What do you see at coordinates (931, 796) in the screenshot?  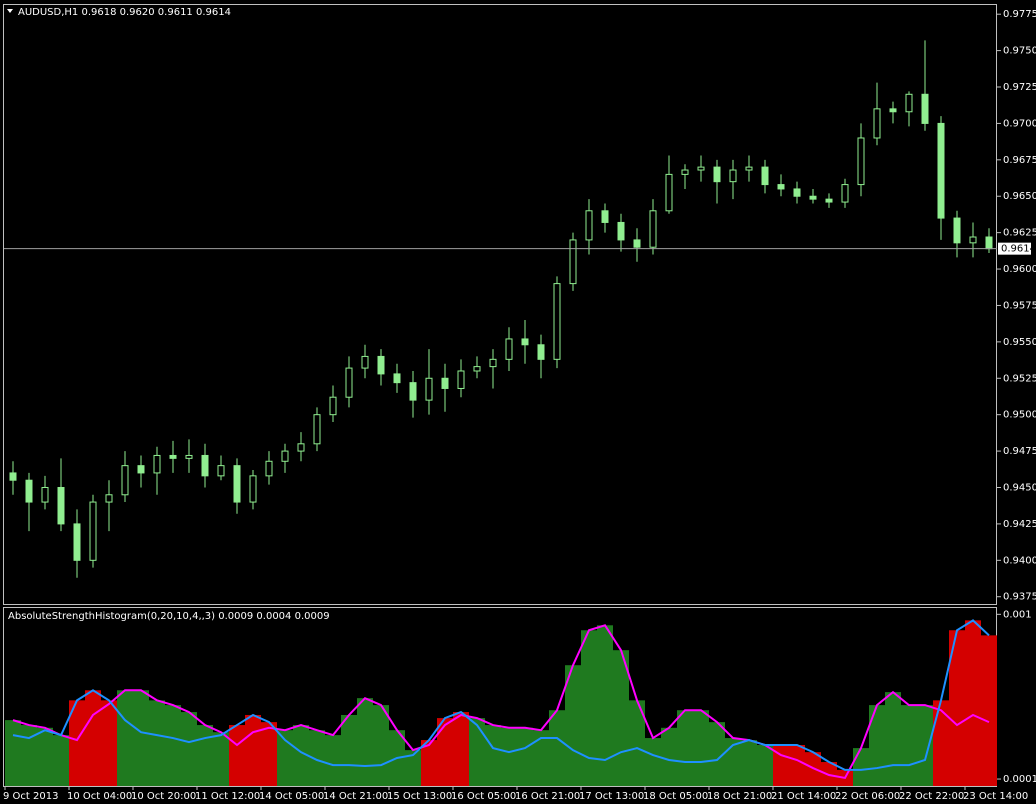 I see `x-tick-label: 22 Oct 22:00` at bounding box center [931, 796].